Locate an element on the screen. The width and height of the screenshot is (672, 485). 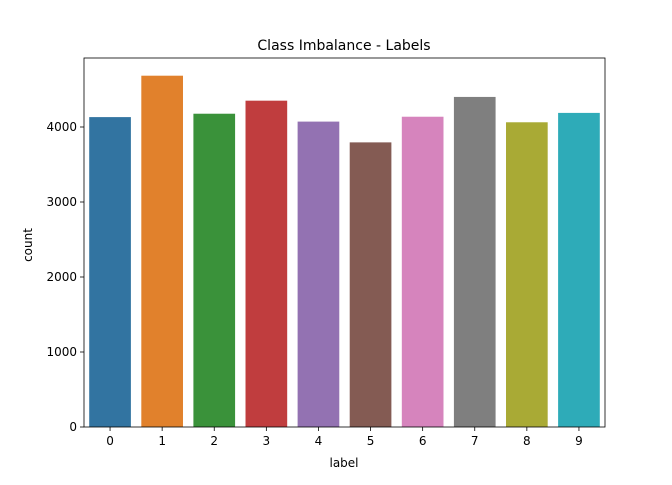
y-tick-label-2000: 2000 is located at coordinates (61, 277).